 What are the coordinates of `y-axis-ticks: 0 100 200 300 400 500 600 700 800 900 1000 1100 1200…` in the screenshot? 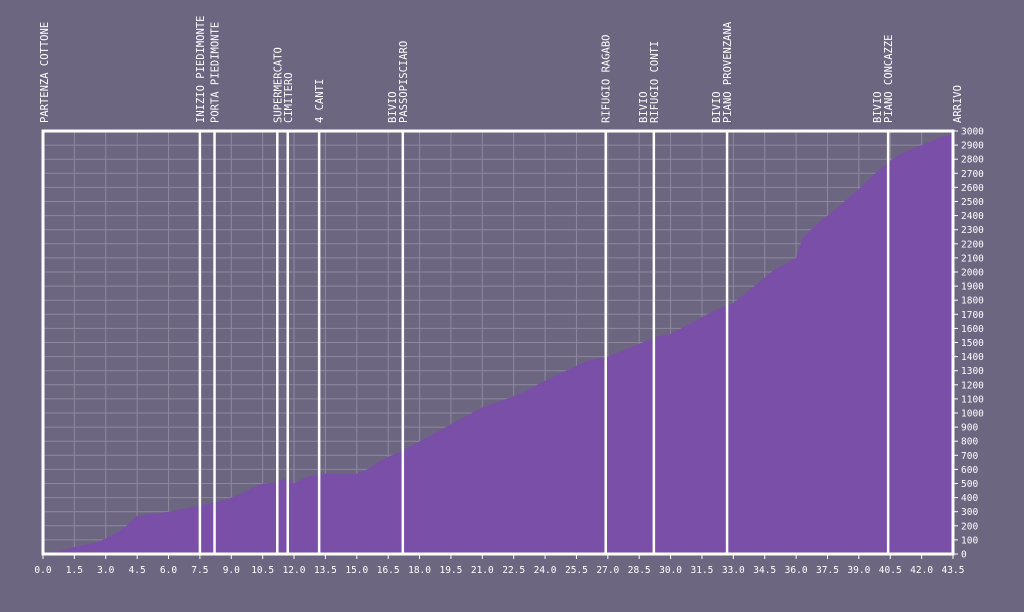 It's located at (968, 344).